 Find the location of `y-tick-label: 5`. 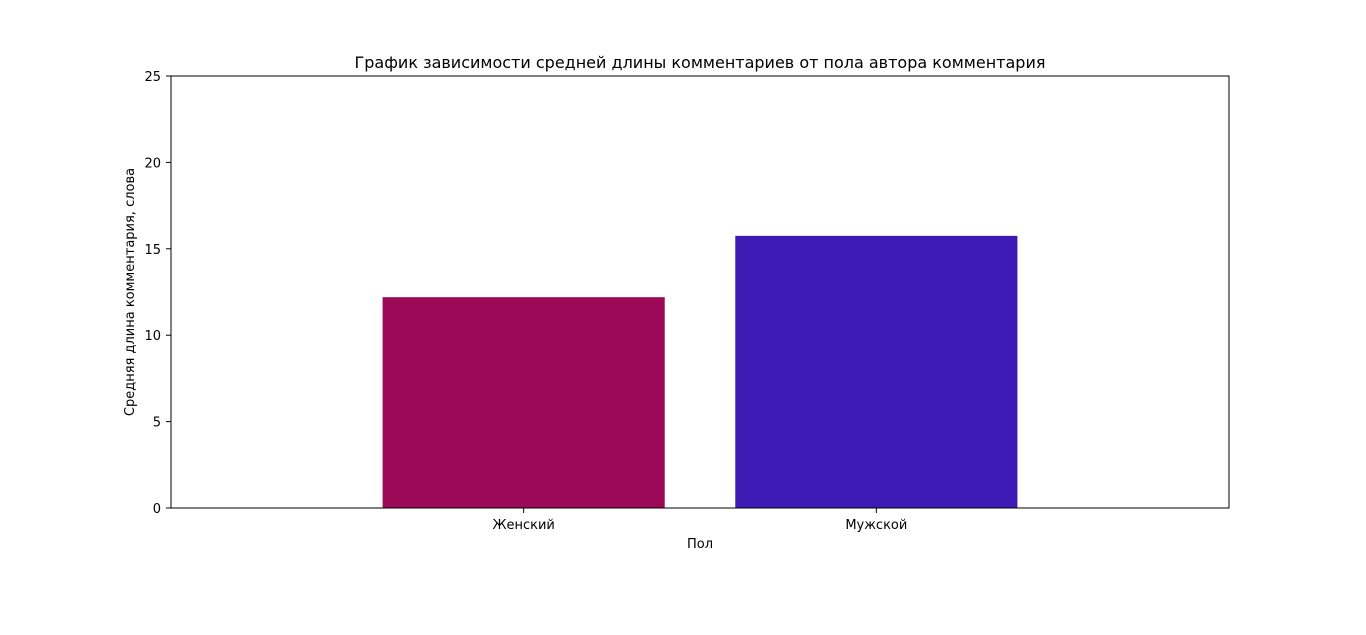

y-tick-label: 5 is located at coordinates (157, 423).